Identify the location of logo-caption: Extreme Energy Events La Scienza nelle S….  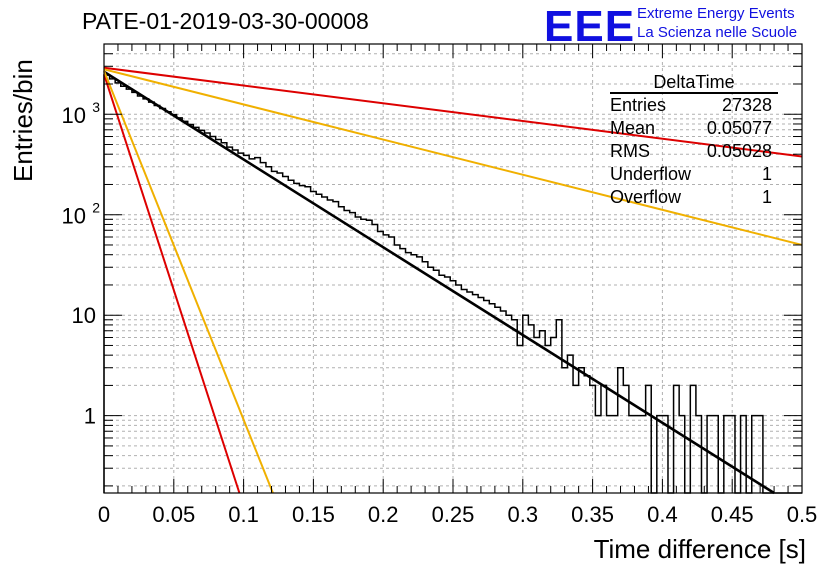
(717, 23).